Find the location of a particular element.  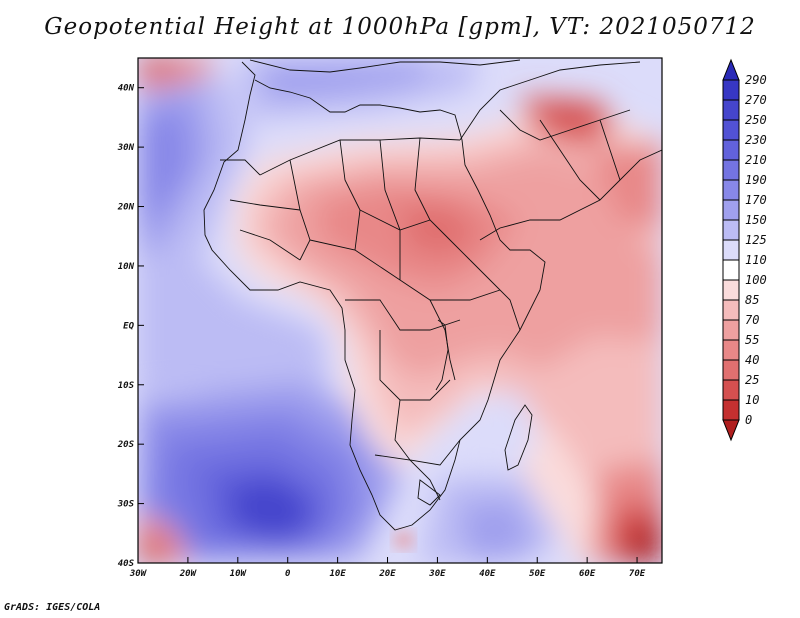

longitude-axis: 30W 20W 10W 0 10E 20E 30E 40E 50E 60E 70E is located at coordinates (387, 568).